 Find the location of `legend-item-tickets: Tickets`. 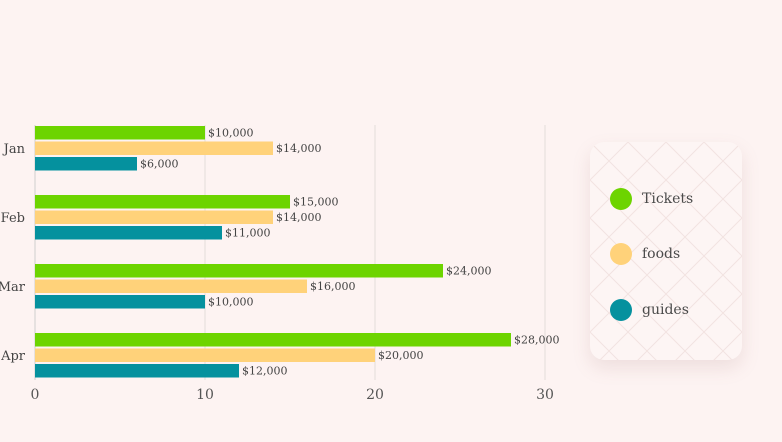

legend-item-tickets: Tickets is located at coordinates (651, 199).